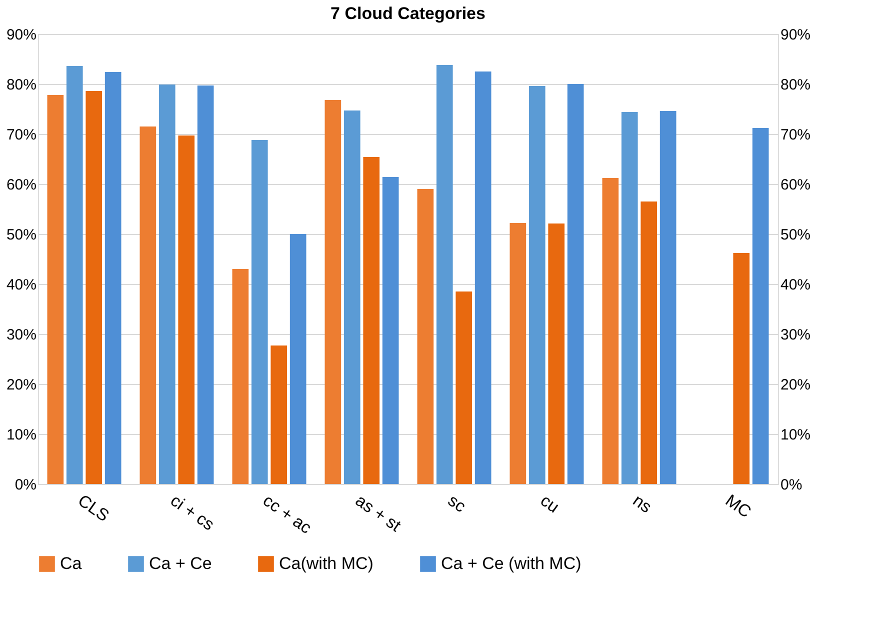  What do you see at coordinates (791, 485) in the screenshot?
I see `y2-tick-label: 0%` at bounding box center [791, 485].